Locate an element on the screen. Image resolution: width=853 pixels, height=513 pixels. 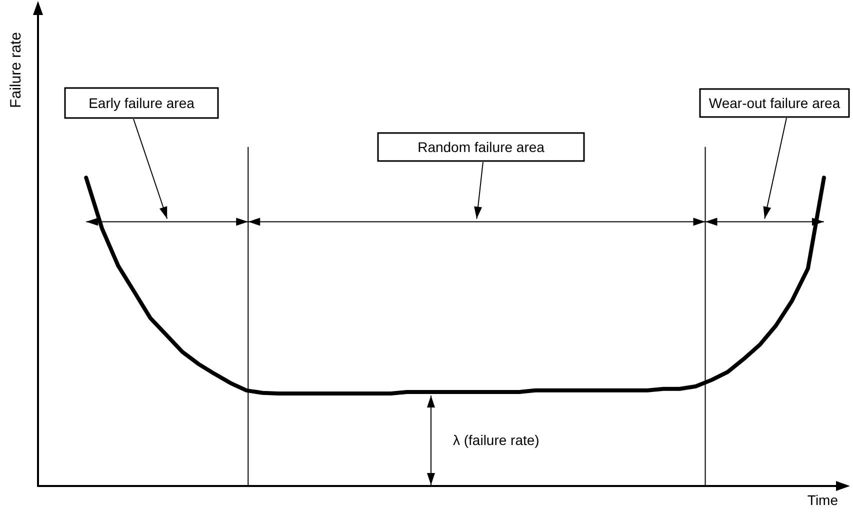
annotation: λ (failure rate) is located at coordinates (496, 440).